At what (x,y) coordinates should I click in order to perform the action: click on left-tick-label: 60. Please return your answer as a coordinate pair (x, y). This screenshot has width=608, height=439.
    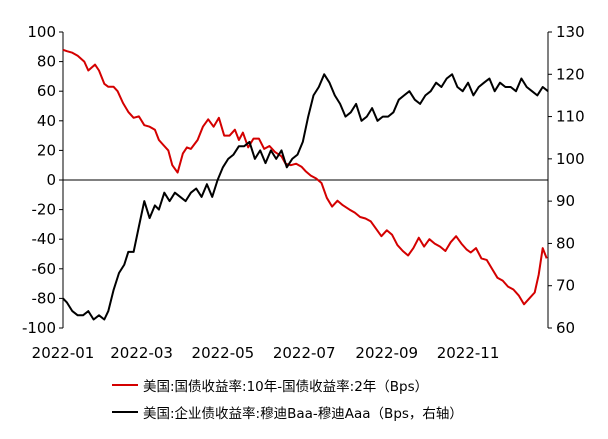
    Looking at the image, I should click on (46, 91).